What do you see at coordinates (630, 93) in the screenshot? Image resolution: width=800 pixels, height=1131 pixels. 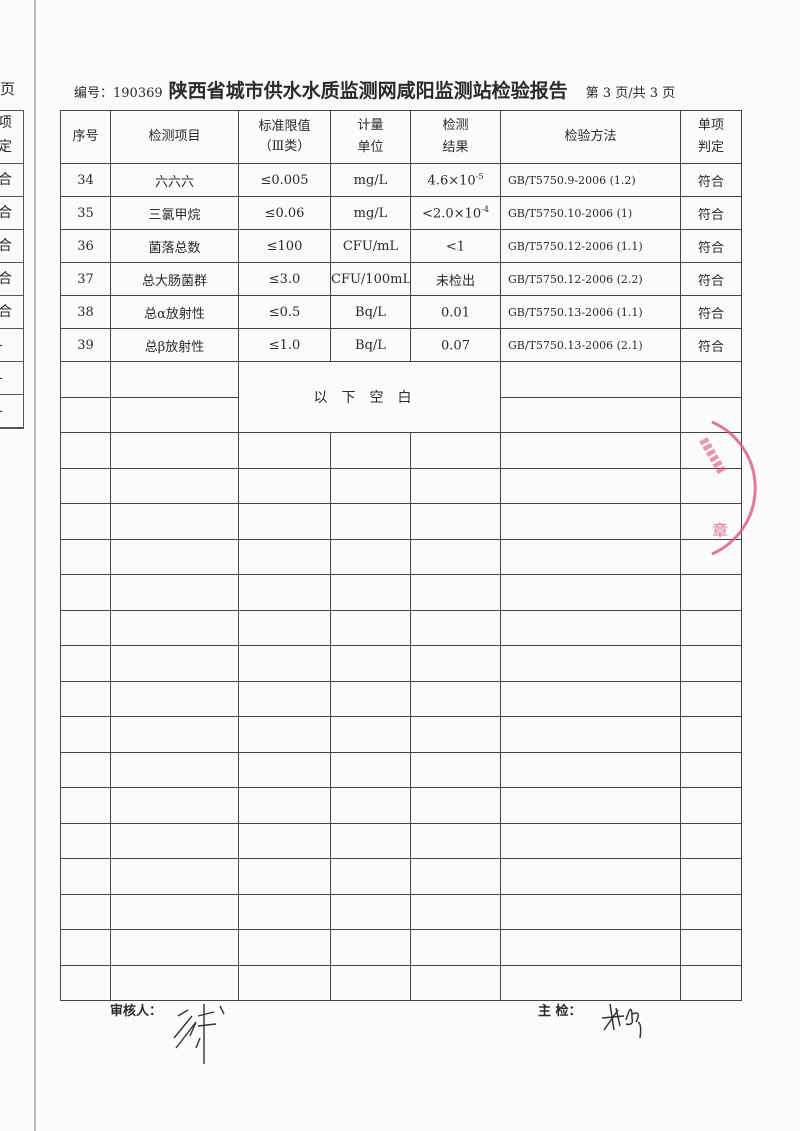 I see `page-info: 第 3 页/共 3 页` at bounding box center [630, 93].